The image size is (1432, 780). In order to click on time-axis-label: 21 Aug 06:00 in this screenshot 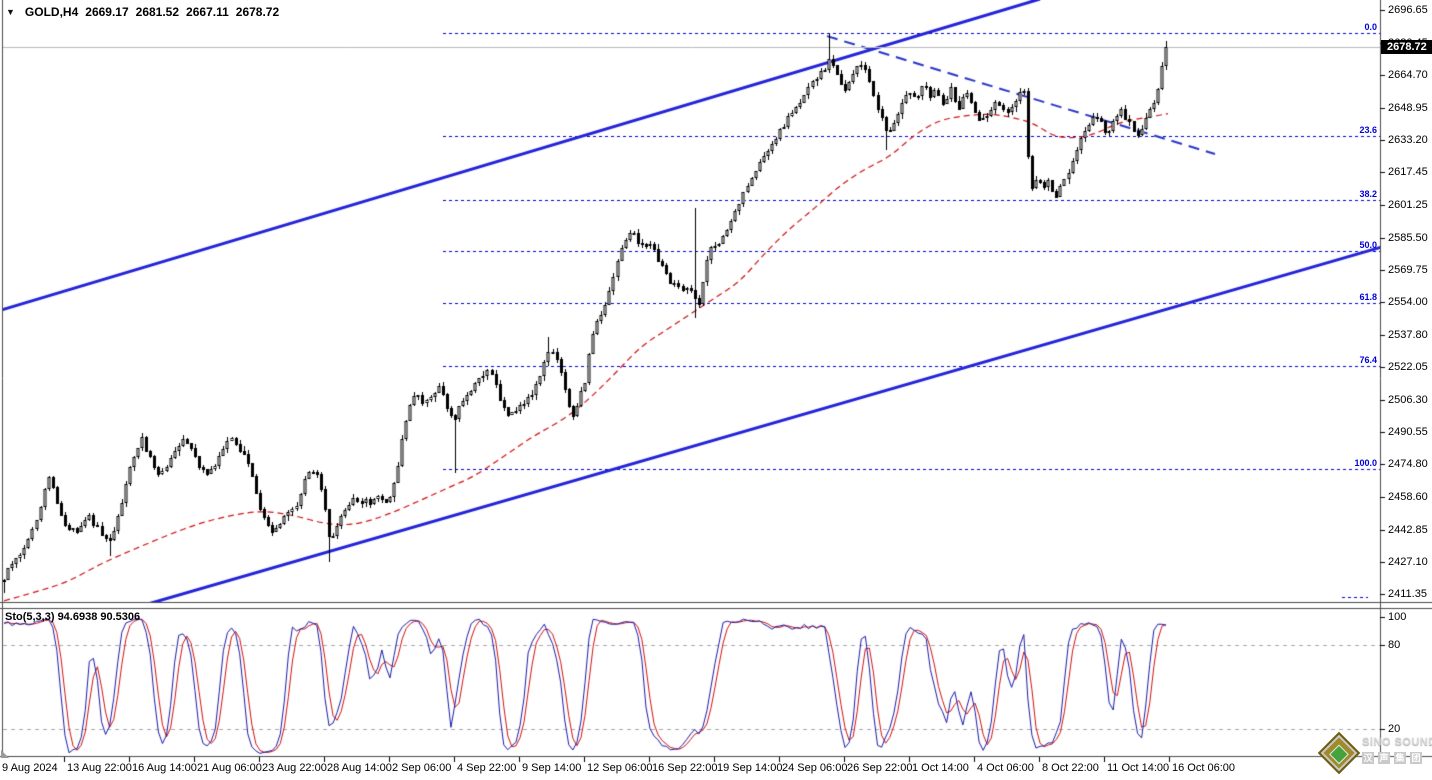, I will do `click(229, 768)`.